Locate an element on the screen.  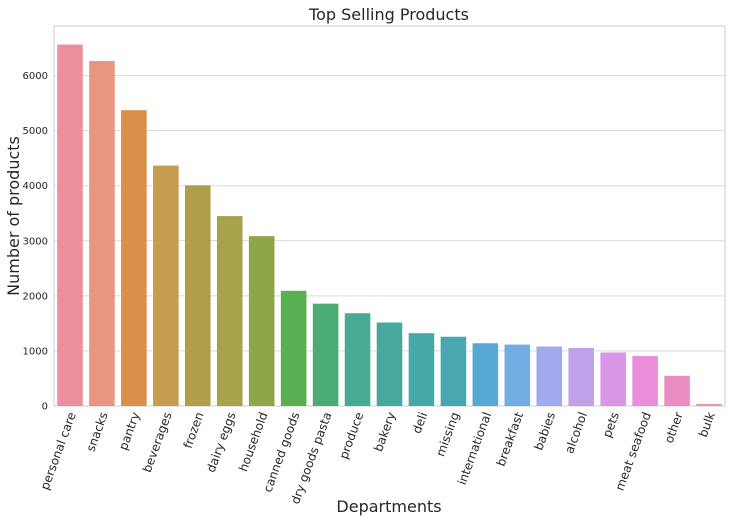
bar-bakery is located at coordinates (389, 364).